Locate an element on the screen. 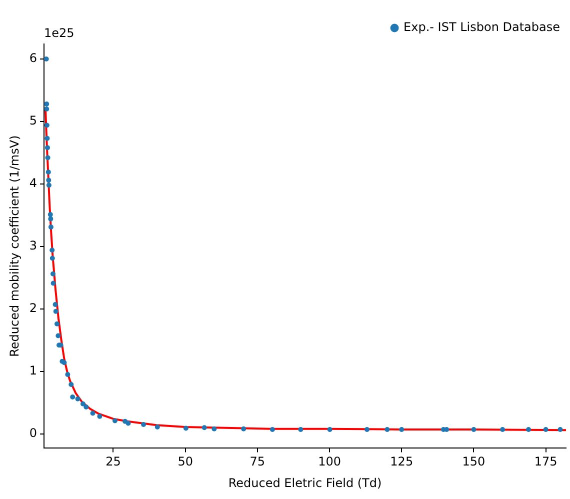 The width and height of the screenshot is (570, 499). x-tick-label: 175 is located at coordinates (546, 461).